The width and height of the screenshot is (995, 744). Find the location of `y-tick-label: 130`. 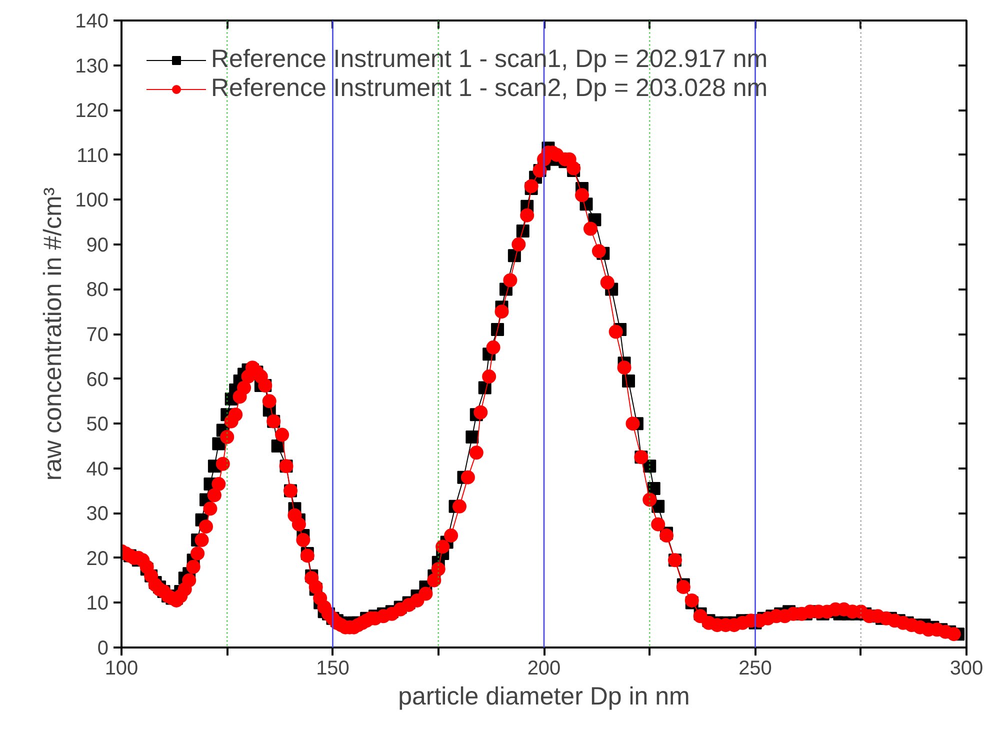

y-tick-label: 130 is located at coordinates (92, 66).